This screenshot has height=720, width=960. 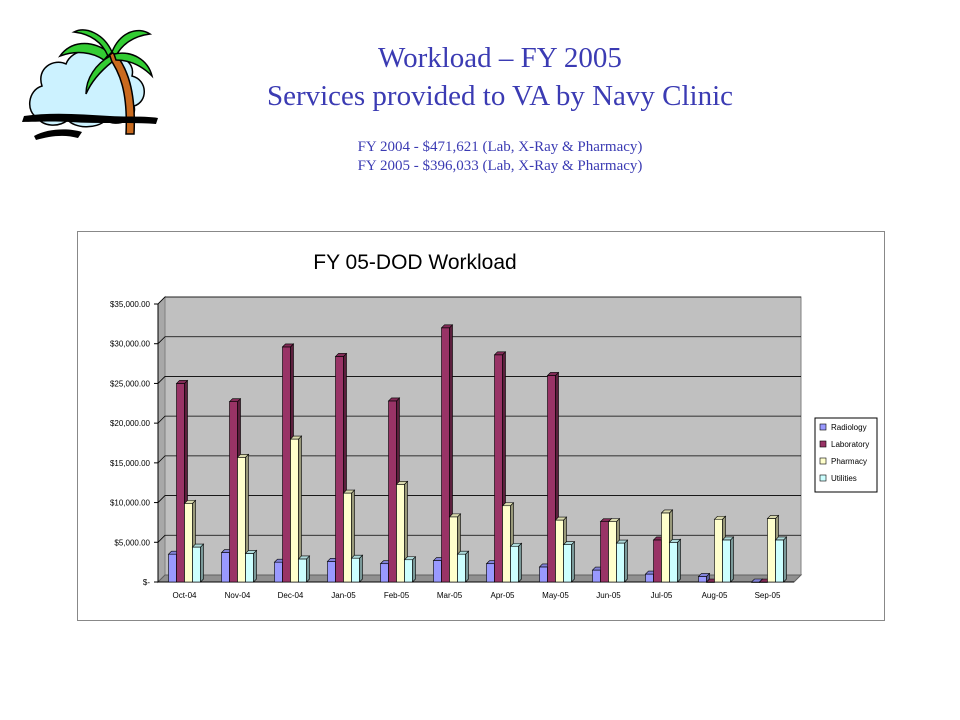 I want to click on y-tick-label: $-, so click(x=146, y=582).